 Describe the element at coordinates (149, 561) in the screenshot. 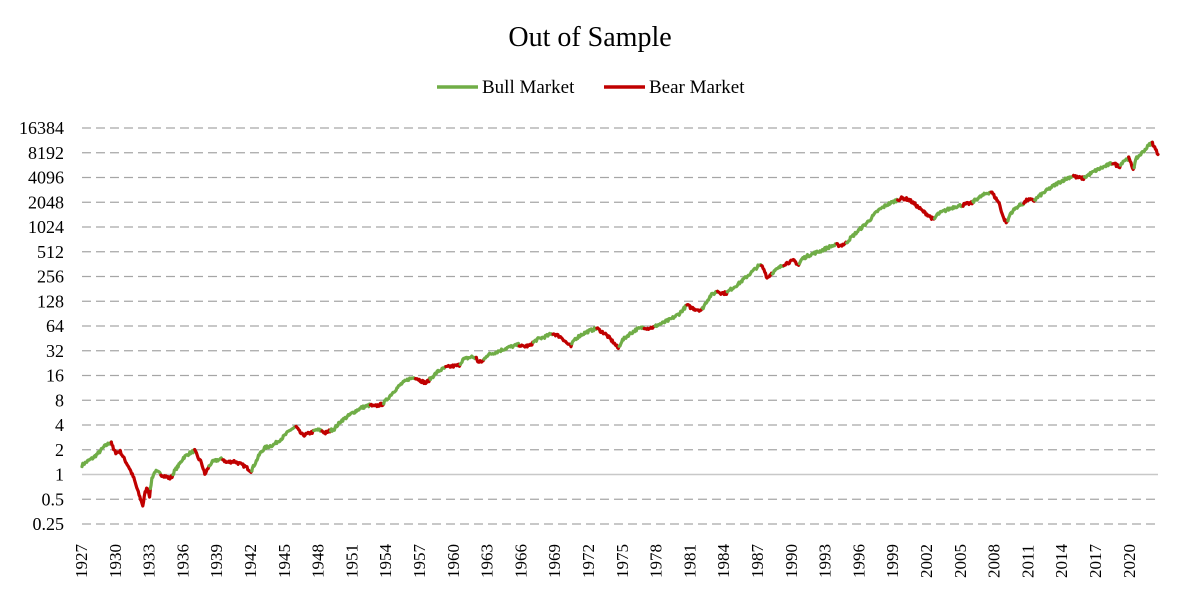

I see `x-tick-label: 1933` at that location.